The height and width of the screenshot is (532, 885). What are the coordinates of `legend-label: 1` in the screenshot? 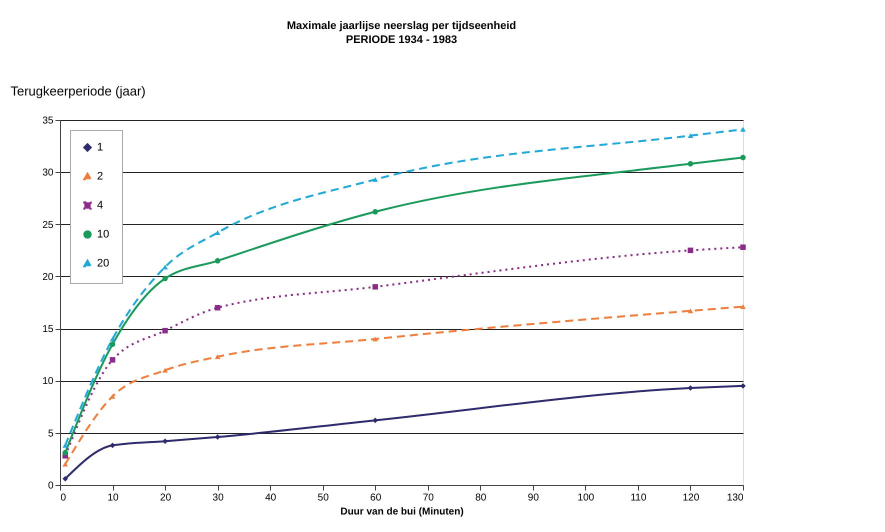 It's located at (100, 148).